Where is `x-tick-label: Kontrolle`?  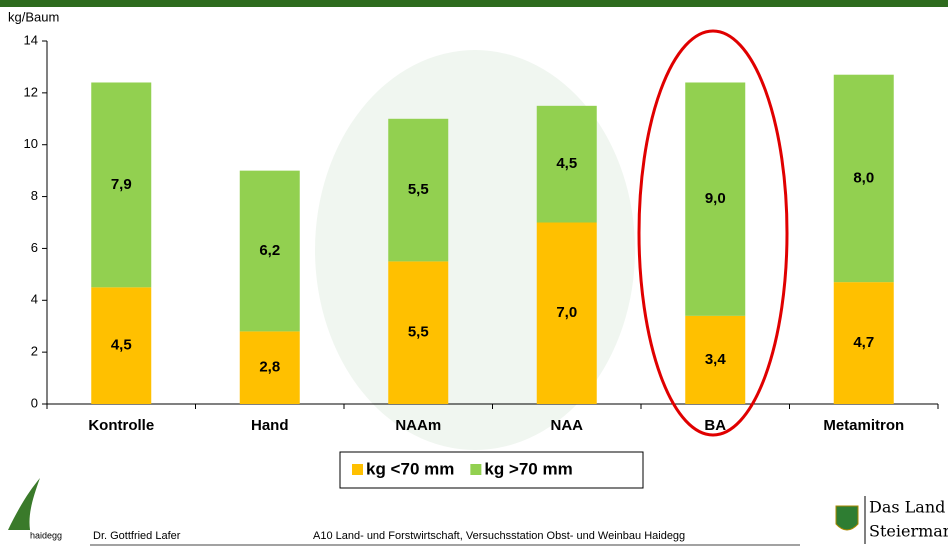
x-tick-label: Kontrolle is located at coordinates (121, 425).